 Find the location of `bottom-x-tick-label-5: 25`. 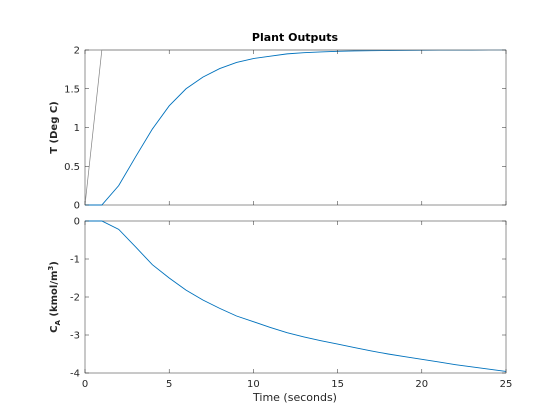

bottom-x-tick-label-5: 25 is located at coordinates (506, 384).